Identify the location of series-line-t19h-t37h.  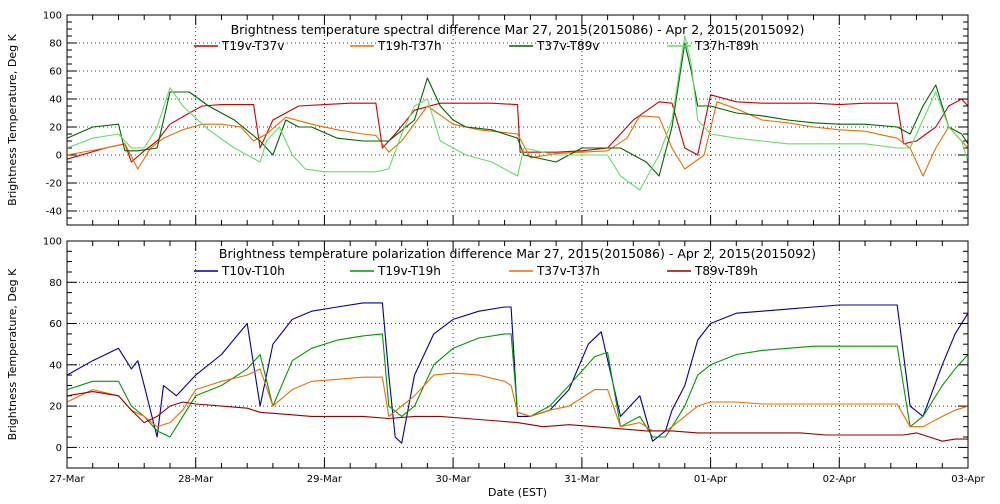
(517, 139).